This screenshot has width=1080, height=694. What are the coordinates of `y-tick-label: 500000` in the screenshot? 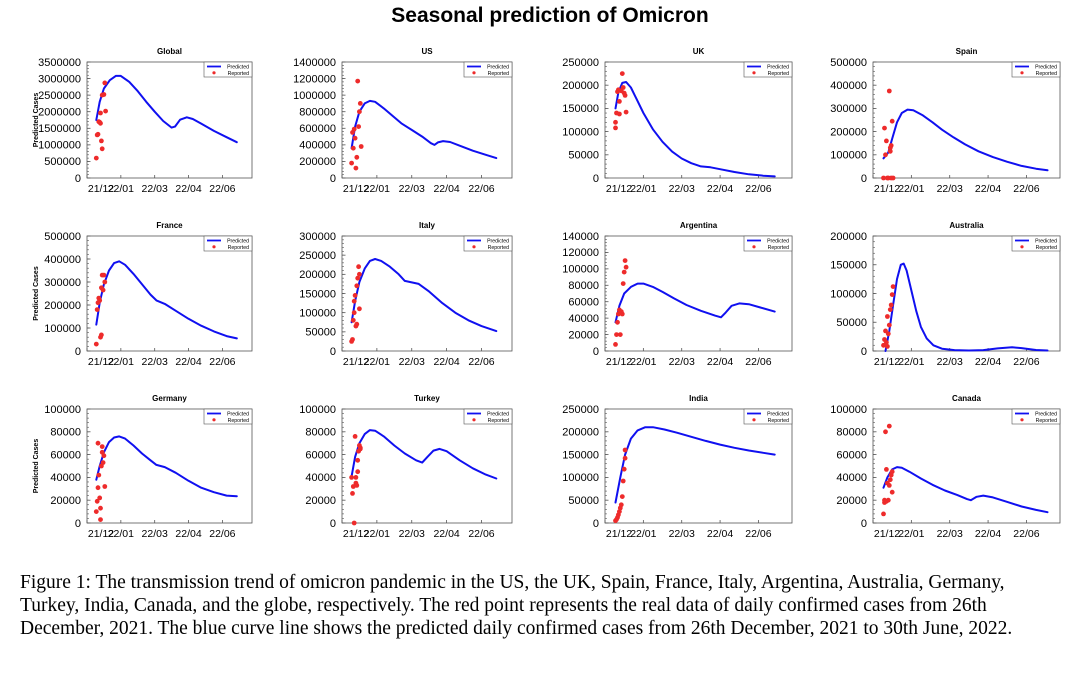 It's located at (62, 162).